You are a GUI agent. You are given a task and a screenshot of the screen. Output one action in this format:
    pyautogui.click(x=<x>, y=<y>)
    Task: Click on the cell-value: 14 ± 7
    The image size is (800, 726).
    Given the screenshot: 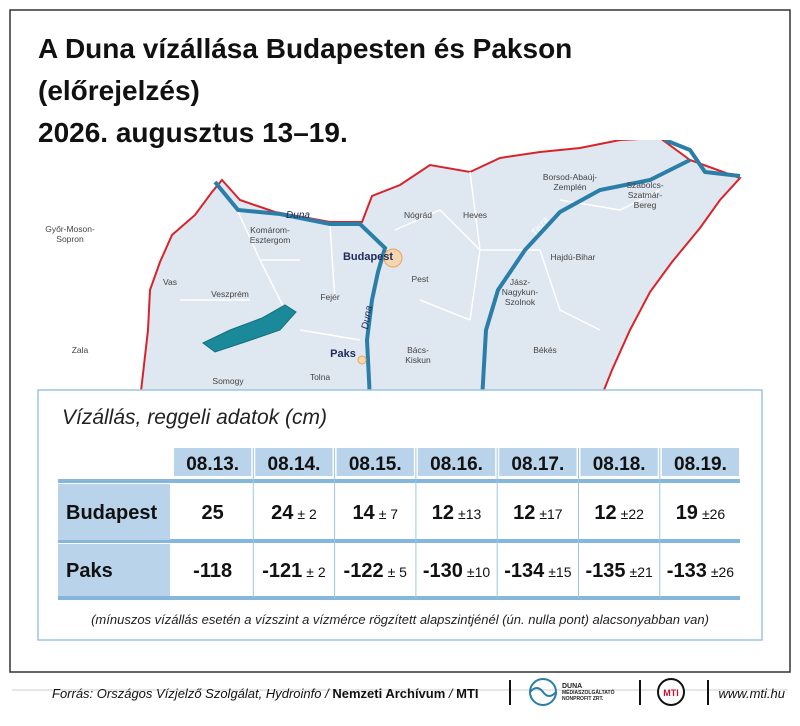 What is the action you would take?
    pyautogui.click(x=375, y=513)
    